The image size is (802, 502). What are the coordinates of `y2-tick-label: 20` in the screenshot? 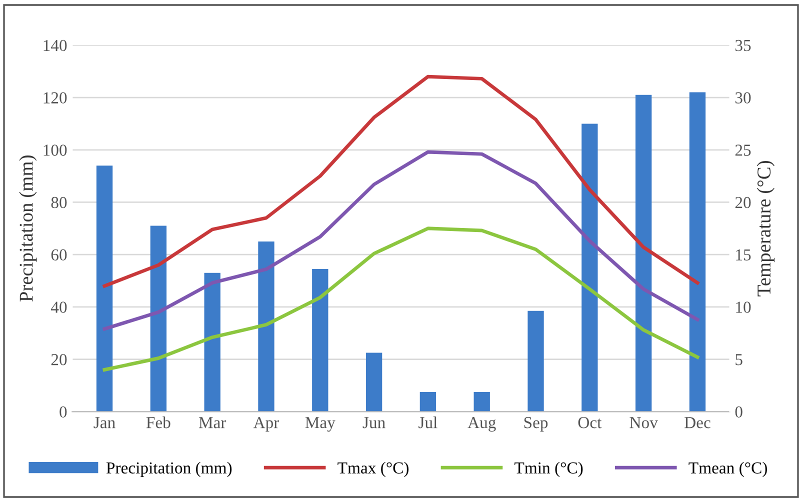 It's located at (743, 202).